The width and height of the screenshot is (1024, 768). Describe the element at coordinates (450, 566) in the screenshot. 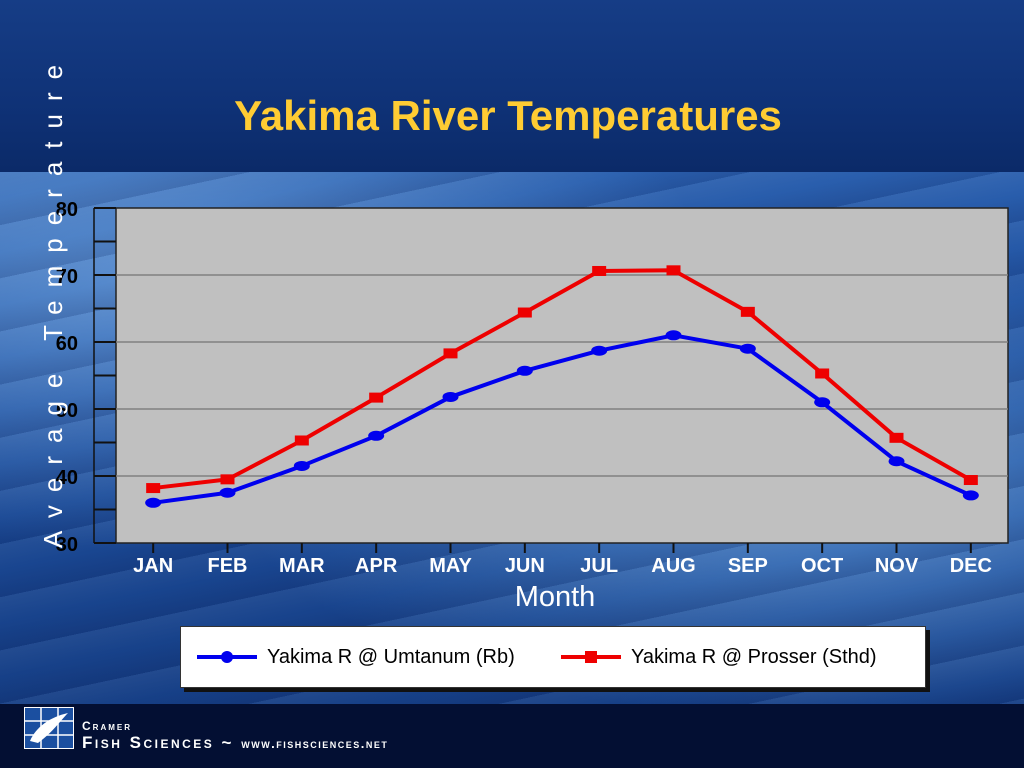

I see `x-tick-label: MAY` at that location.